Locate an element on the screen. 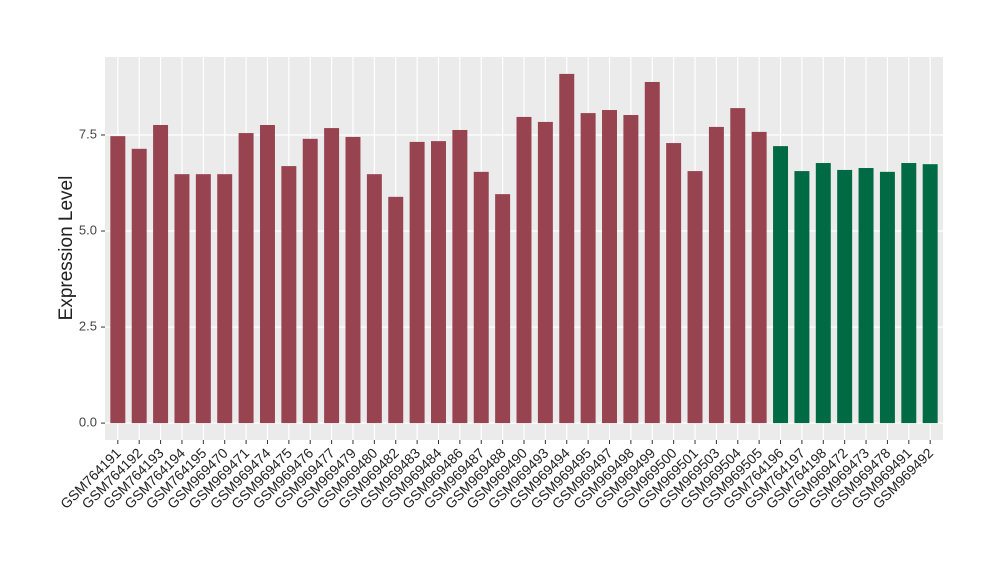 The height and width of the screenshot is (585, 1000). y-tick-label: 5.0 is located at coordinates (88, 229).